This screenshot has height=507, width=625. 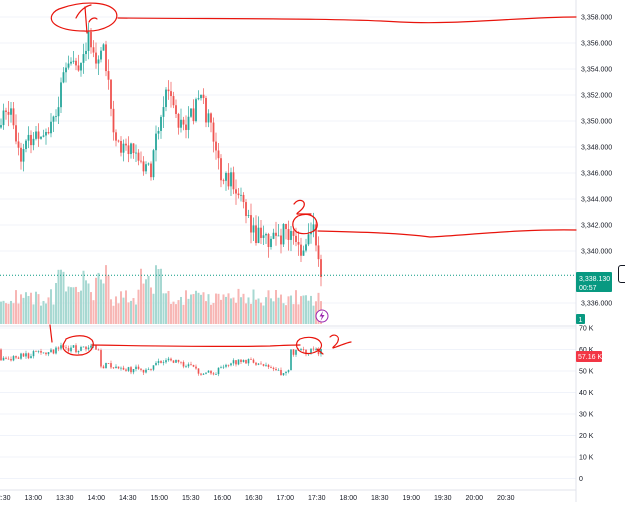 I want to click on lightning-icon, so click(x=322, y=316).